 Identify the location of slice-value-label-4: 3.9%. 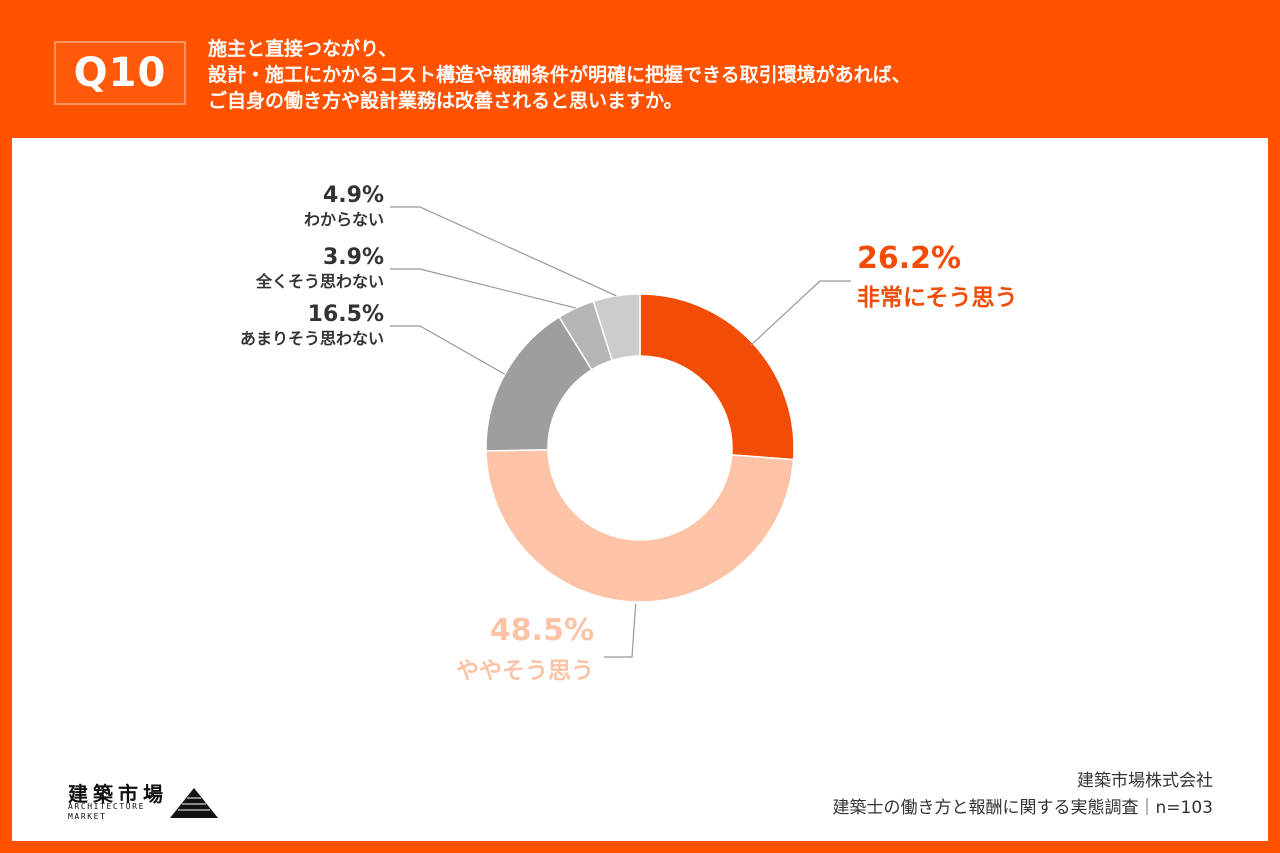
(353, 257).